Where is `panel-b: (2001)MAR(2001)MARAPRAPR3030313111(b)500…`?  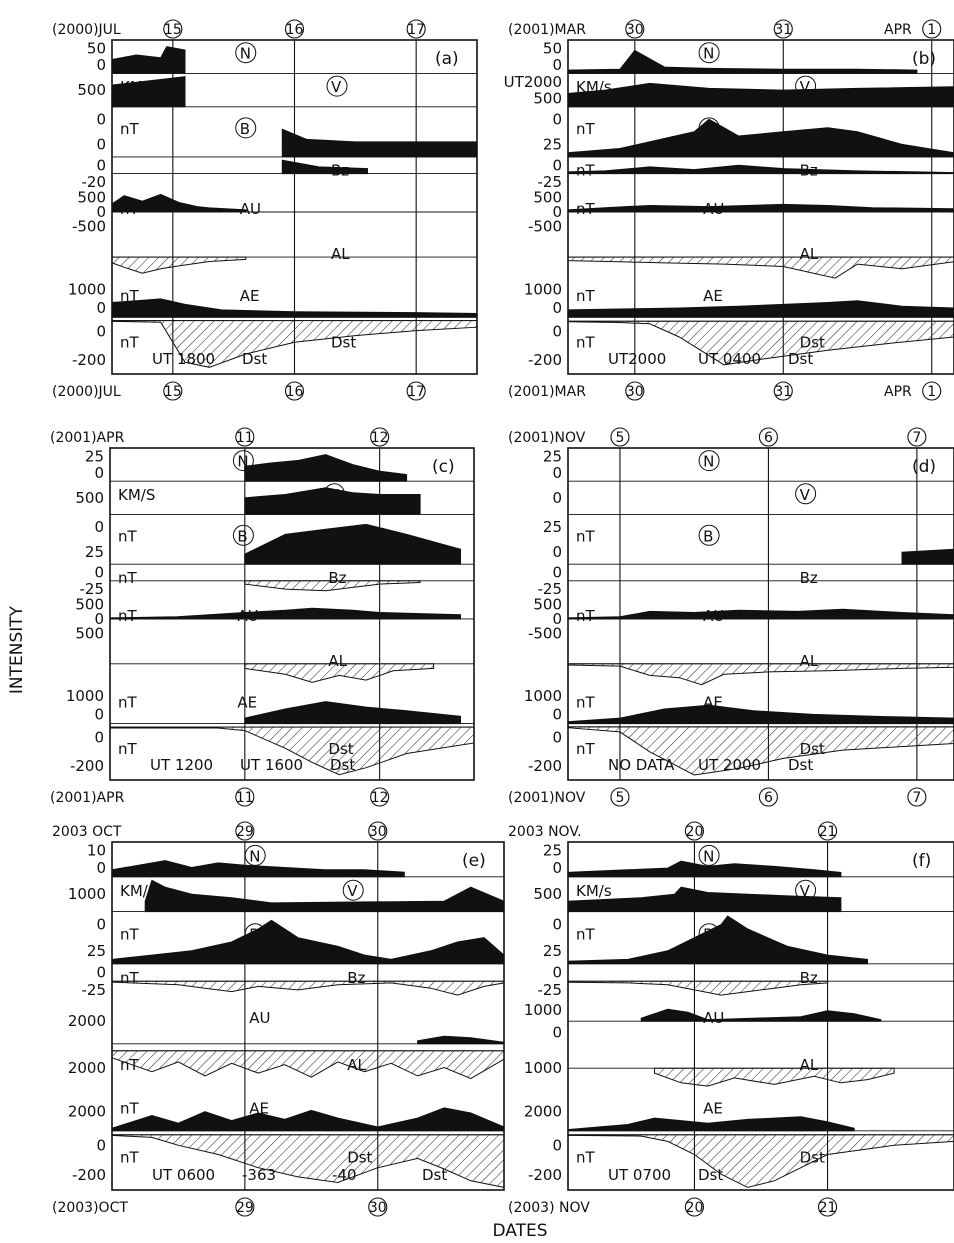 panel-b: (2001)MAR(2001)MARAPRAPR3030313111(b)500… is located at coordinates (729, 210).